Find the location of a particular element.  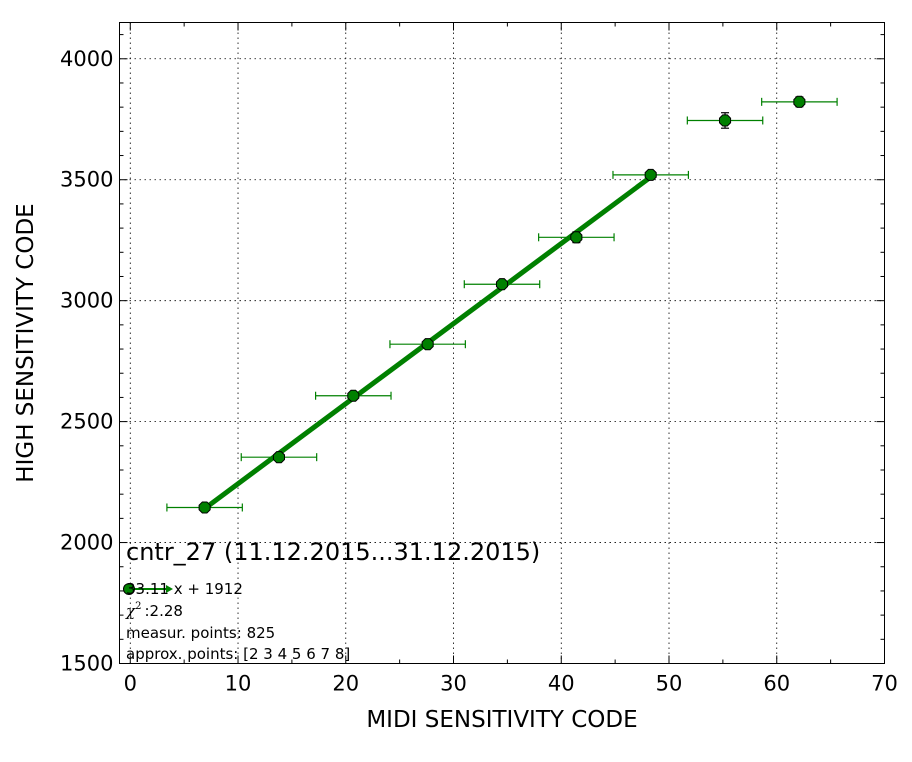

y-tick-label: 2000 is located at coordinates (86, 543).